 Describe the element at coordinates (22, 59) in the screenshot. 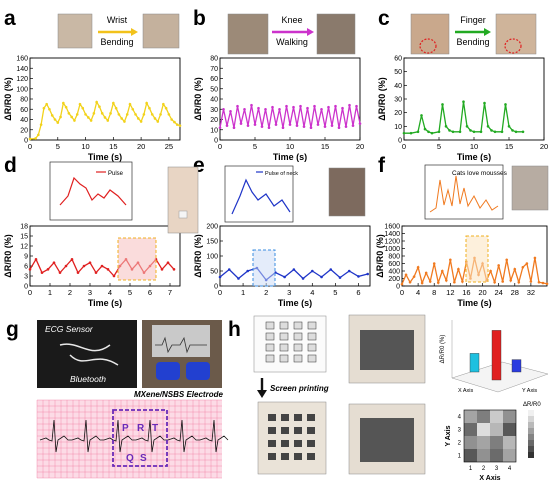

I see `y-tick-label-a: 160` at that location.